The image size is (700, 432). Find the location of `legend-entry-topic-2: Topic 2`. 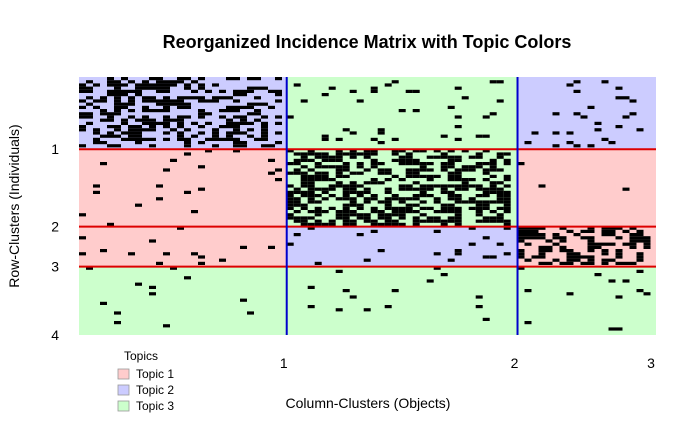

legend-entry-topic-2: Topic 2 is located at coordinates (155, 390).